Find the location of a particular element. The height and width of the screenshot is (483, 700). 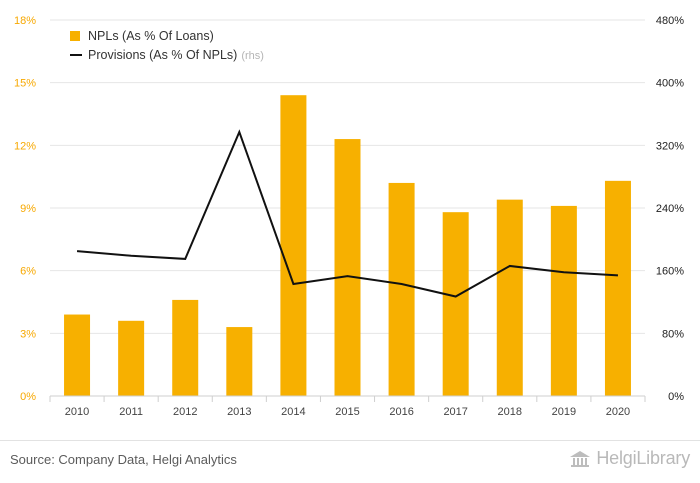

y-right-tick-label: 160% is located at coordinates (670, 272).